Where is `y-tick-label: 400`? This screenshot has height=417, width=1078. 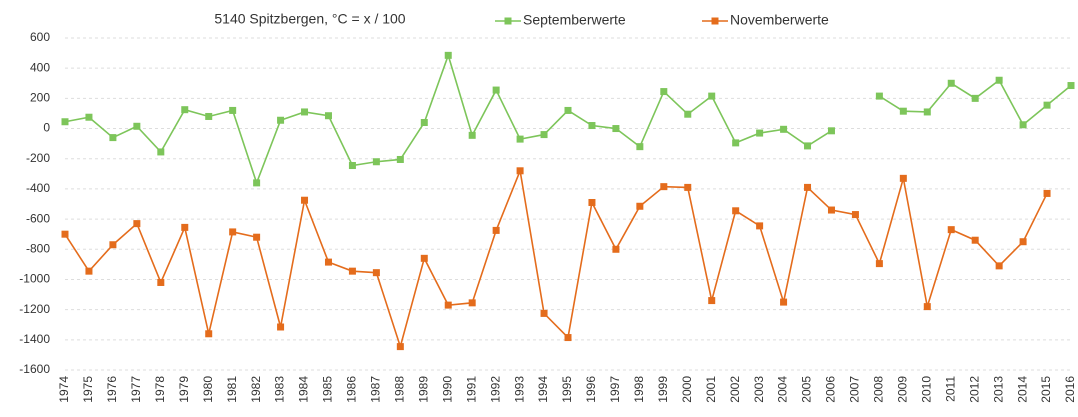 y-tick-label: 400 is located at coordinates (40, 67).